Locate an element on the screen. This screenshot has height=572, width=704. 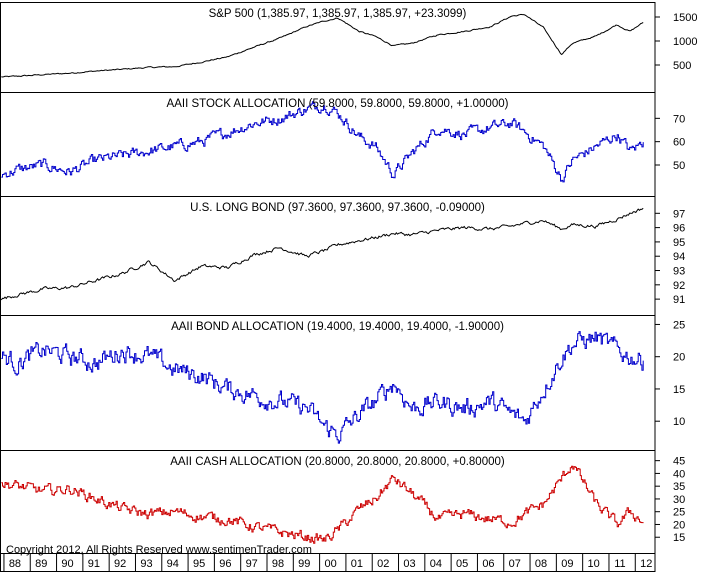
y-tick-label: 1000 is located at coordinates (685, 42).